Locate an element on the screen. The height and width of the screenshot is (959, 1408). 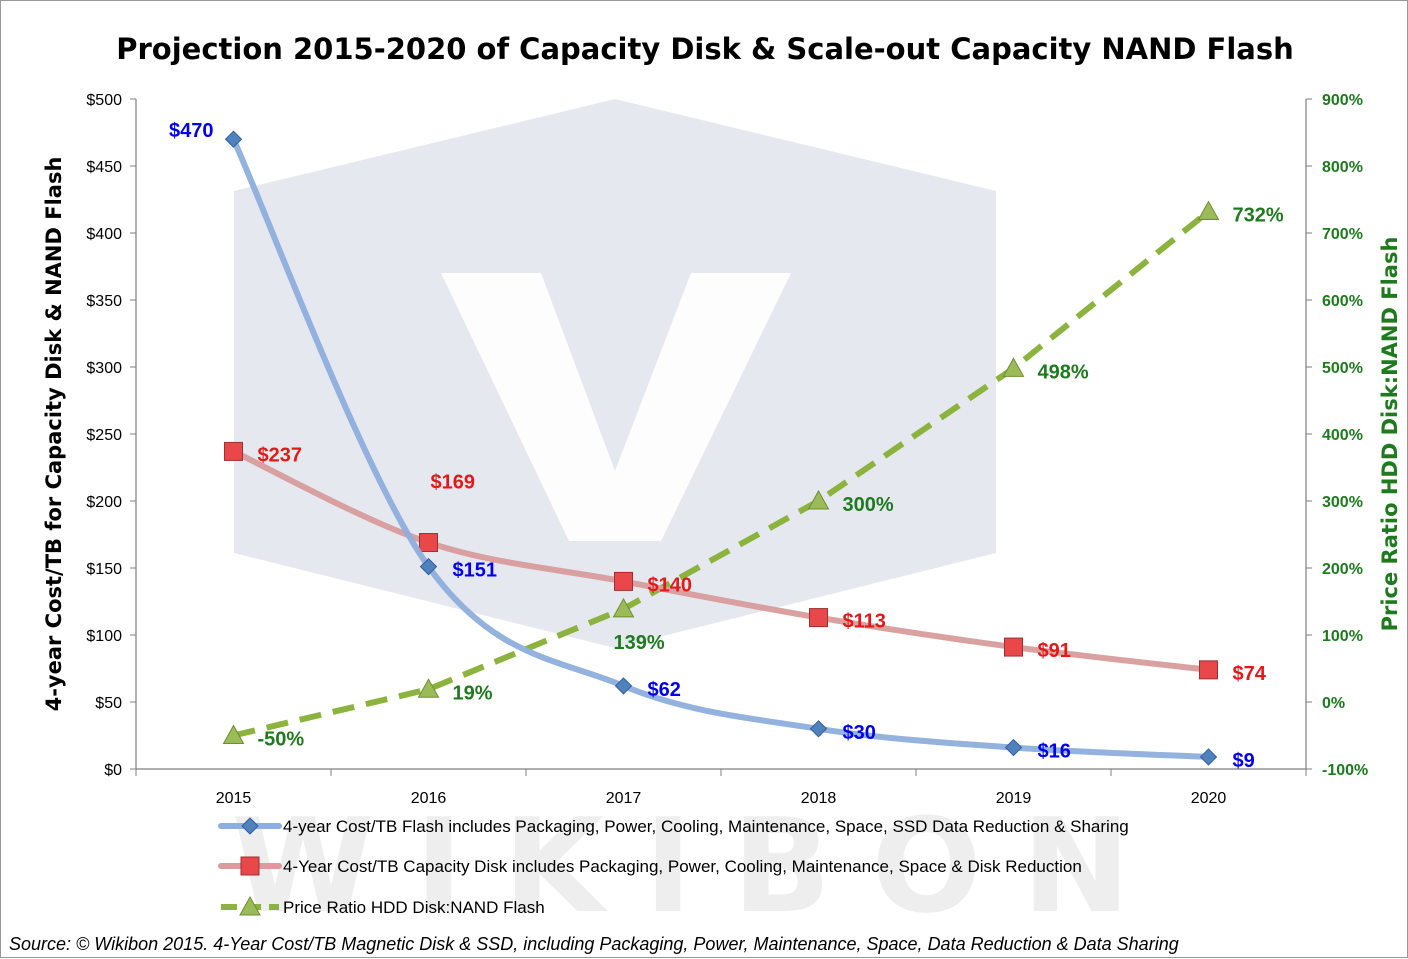
y-right-tick-label: 0% is located at coordinates (1333, 703).